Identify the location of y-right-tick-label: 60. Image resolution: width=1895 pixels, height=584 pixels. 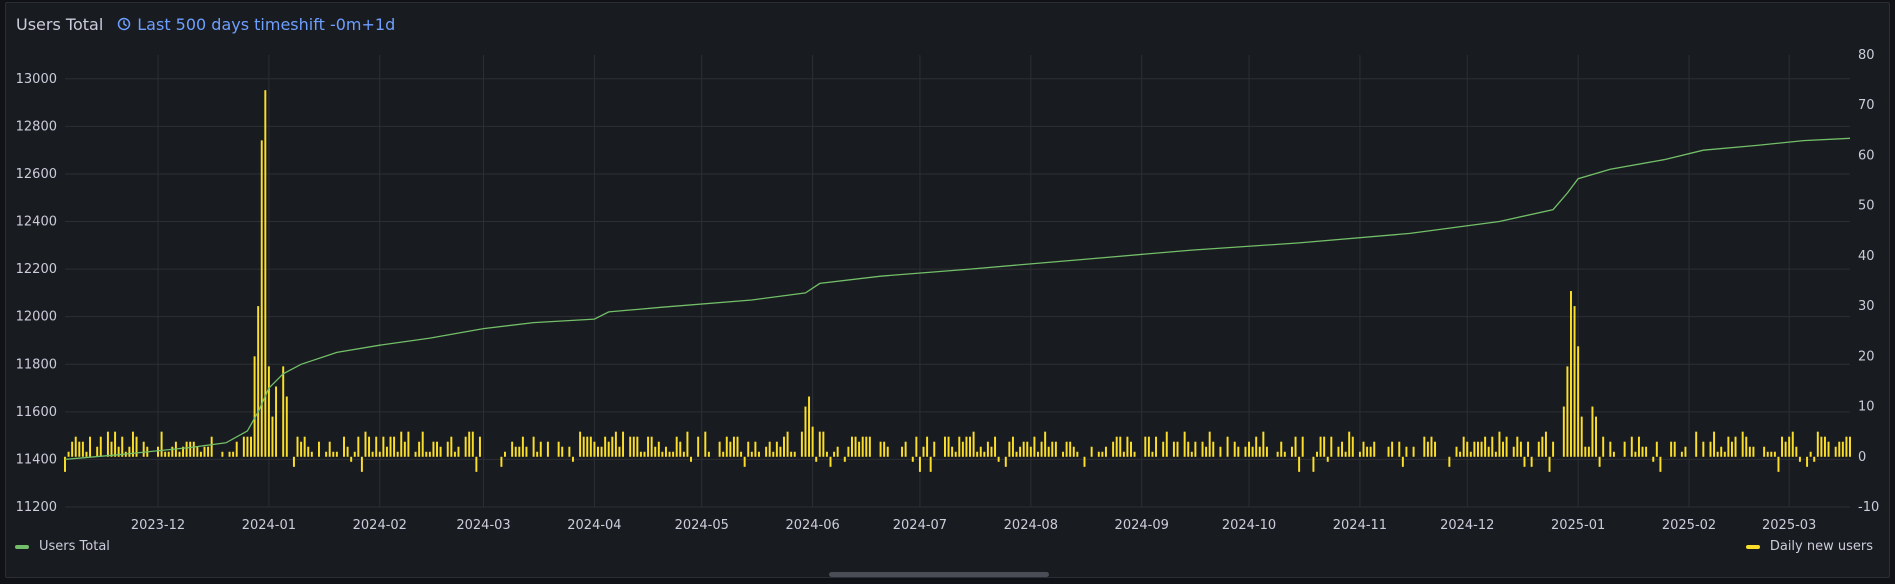
(1866, 155).